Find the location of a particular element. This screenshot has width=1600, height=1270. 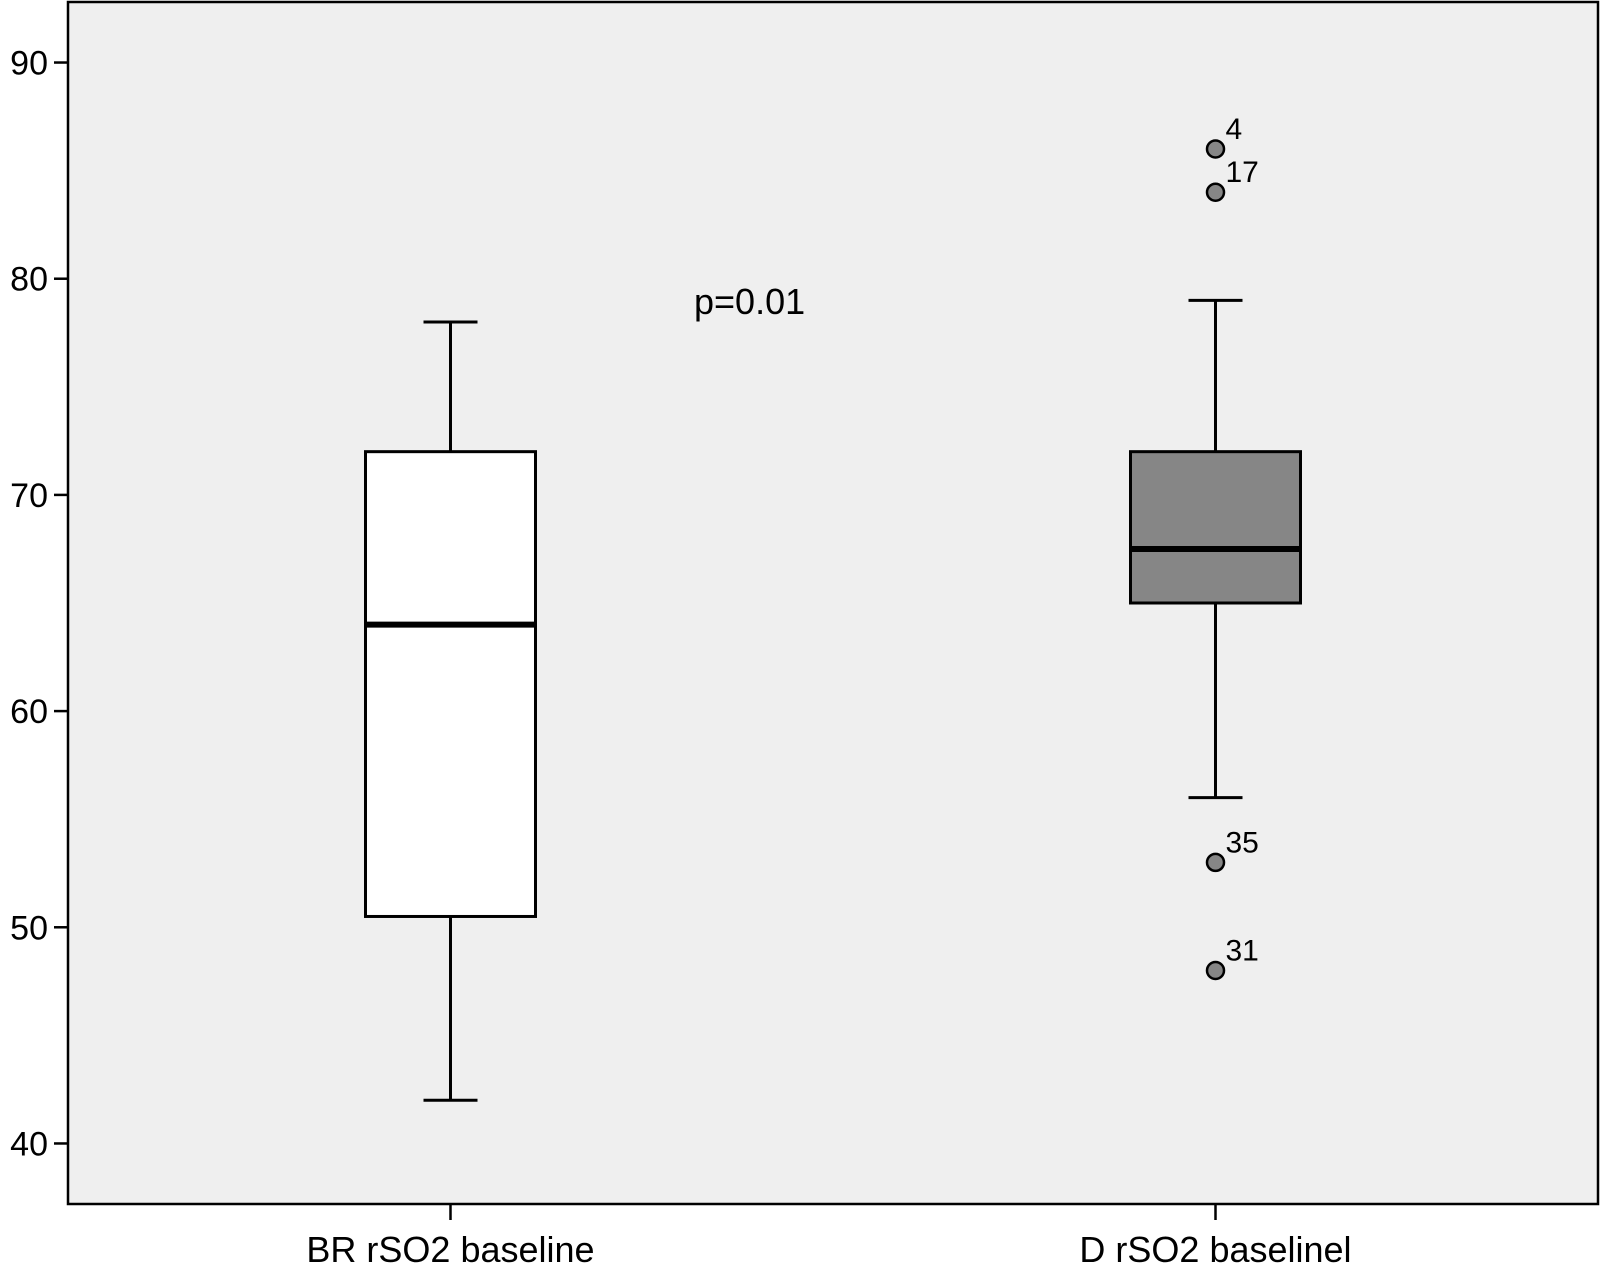

box-1-iqr-box is located at coordinates (450, 684).